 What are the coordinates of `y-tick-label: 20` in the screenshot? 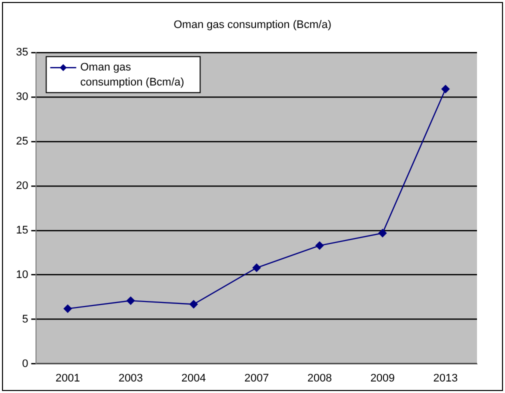 It's located at (22, 186).